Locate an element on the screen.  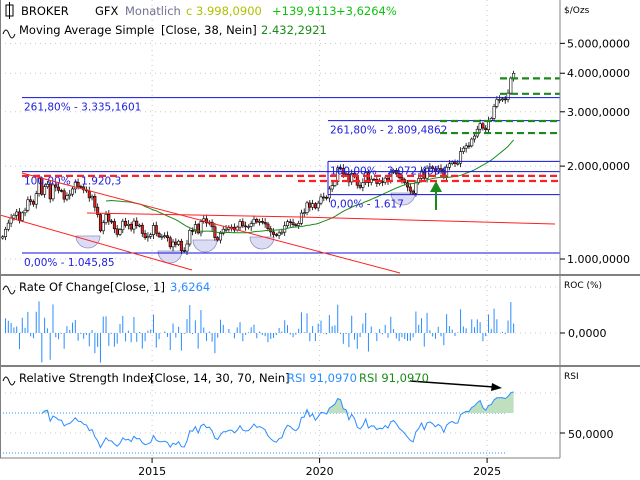
rsi-value: RSI 91,0970 is located at coordinates (322, 378).